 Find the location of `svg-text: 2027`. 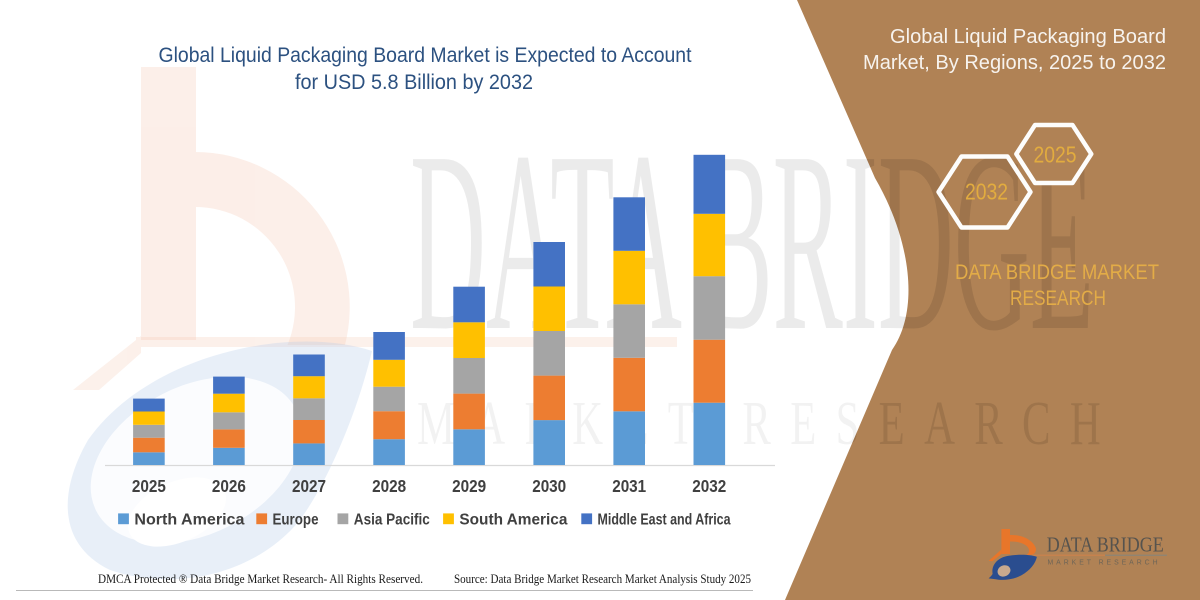

svg-text: 2027 is located at coordinates (309, 486).